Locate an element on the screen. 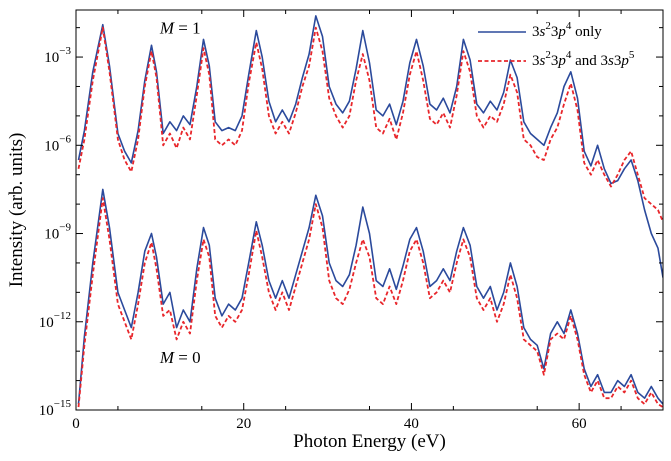  legend: 3s23p4 only 3s23p4 and 3s3p5 is located at coordinates (556, 44).